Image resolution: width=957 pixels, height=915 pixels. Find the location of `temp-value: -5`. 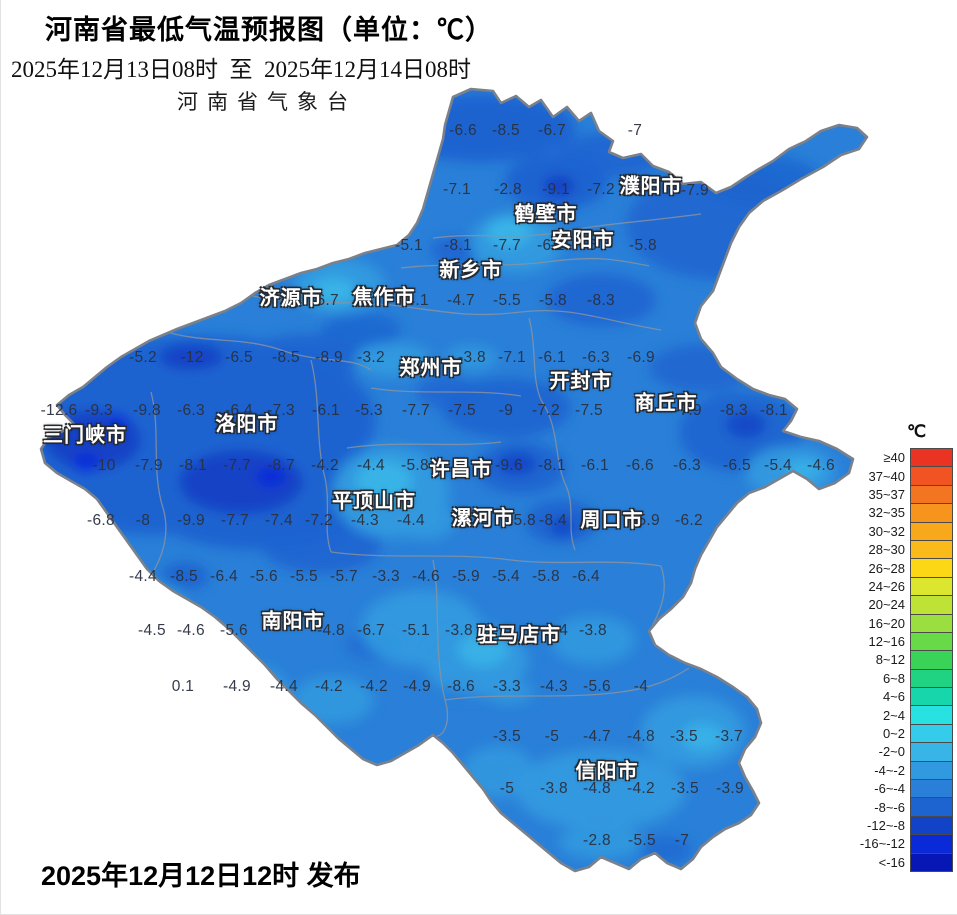

temp-value: -5 is located at coordinates (507, 788).